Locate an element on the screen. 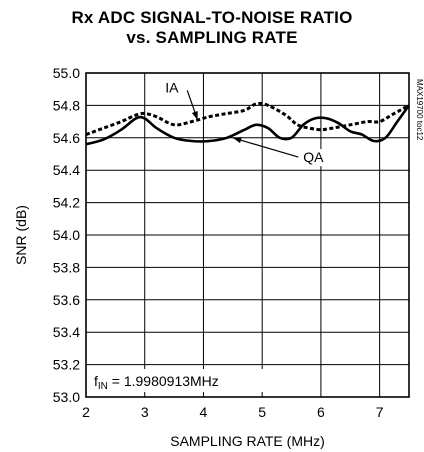  annotation-fin: fIN = 1.9980913MHz is located at coordinates (182, 380).